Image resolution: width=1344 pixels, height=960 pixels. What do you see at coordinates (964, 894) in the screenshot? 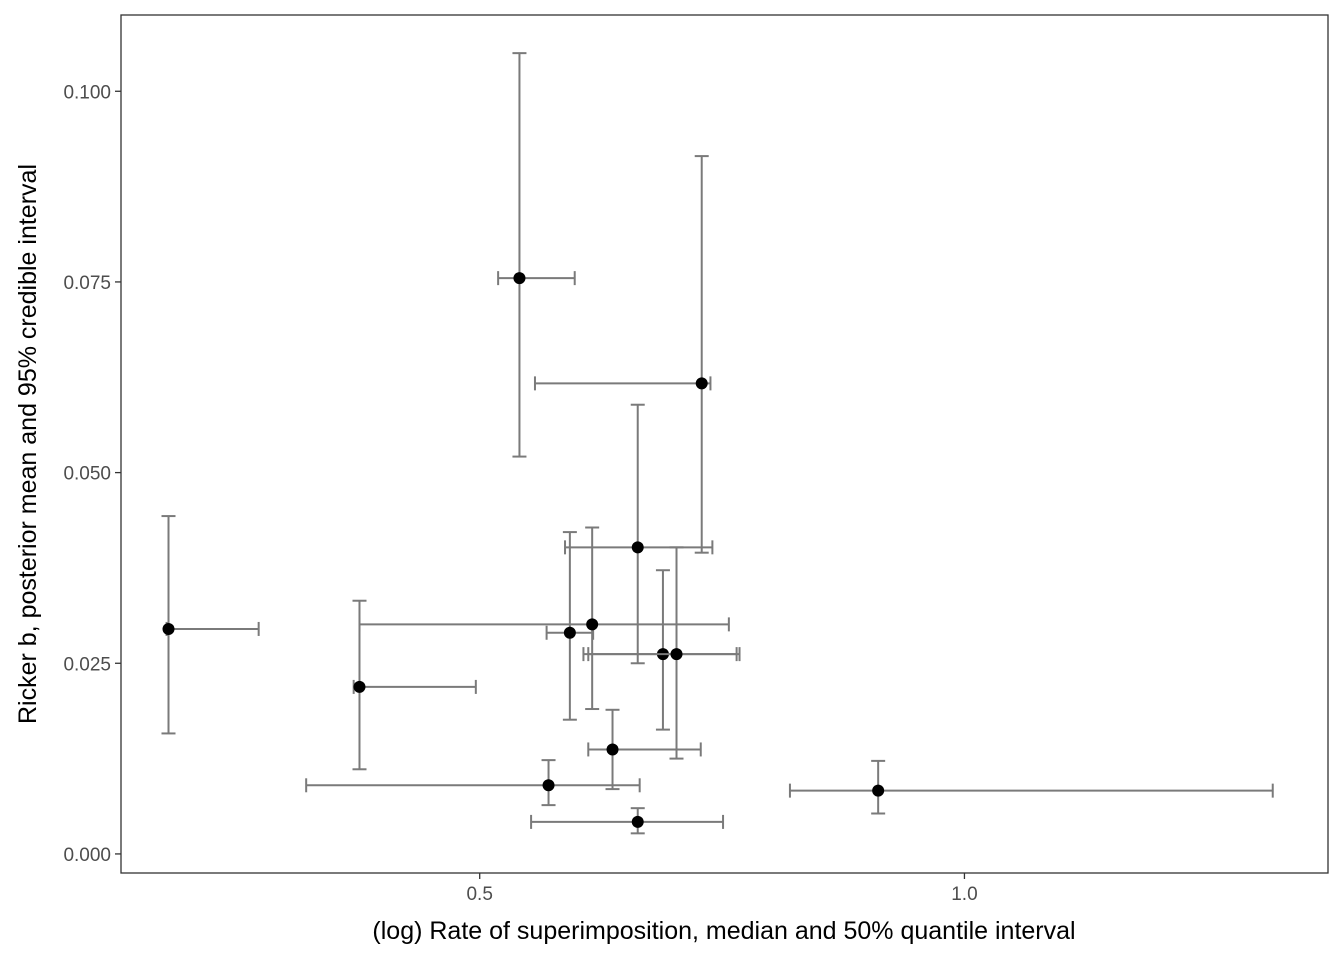
I see `x-tick-label: 1.0` at bounding box center [964, 894].